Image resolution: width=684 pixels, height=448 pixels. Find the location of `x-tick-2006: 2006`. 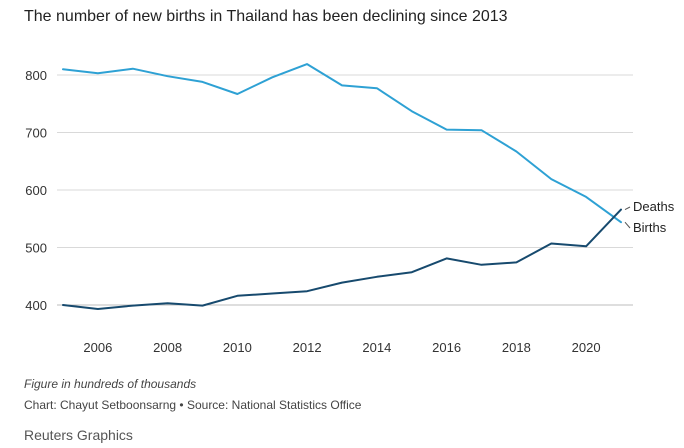

x-tick-2006: 2006 is located at coordinates (97, 347).